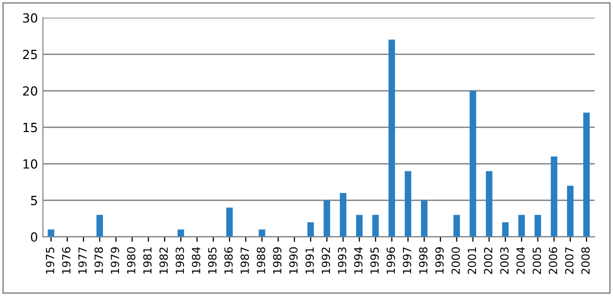 The height and width of the screenshot is (296, 613). I want to click on x-tick-label: 1975, so click(50, 260).